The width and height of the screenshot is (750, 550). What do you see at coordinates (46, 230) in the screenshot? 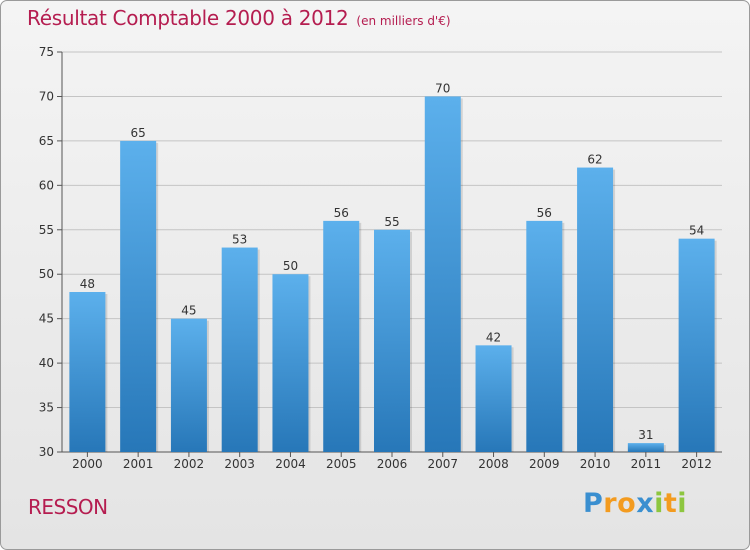
I see `y-tick-label: 55` at bounding box center [46, 230].